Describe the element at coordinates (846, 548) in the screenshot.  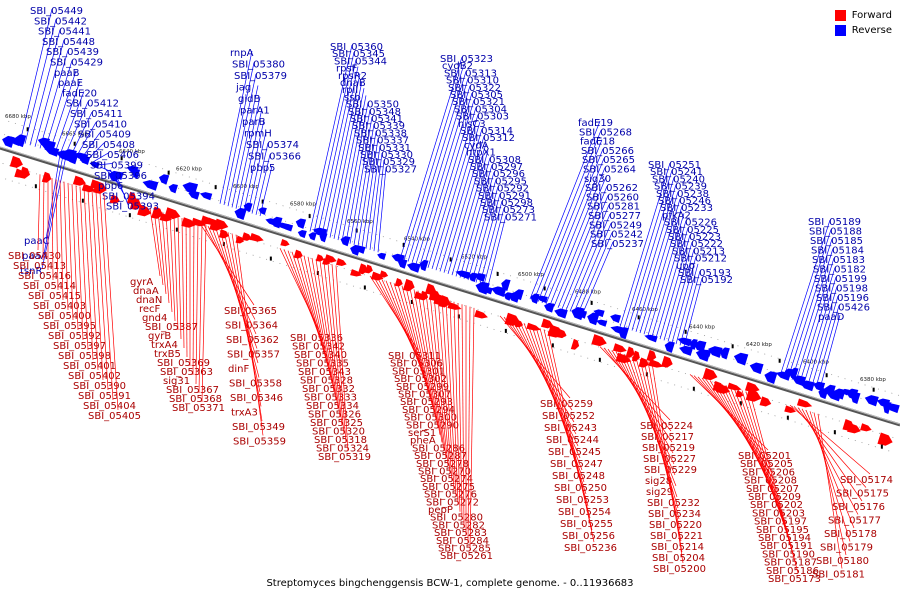
I see `forward-gene-label: SBI_05179` at that location.